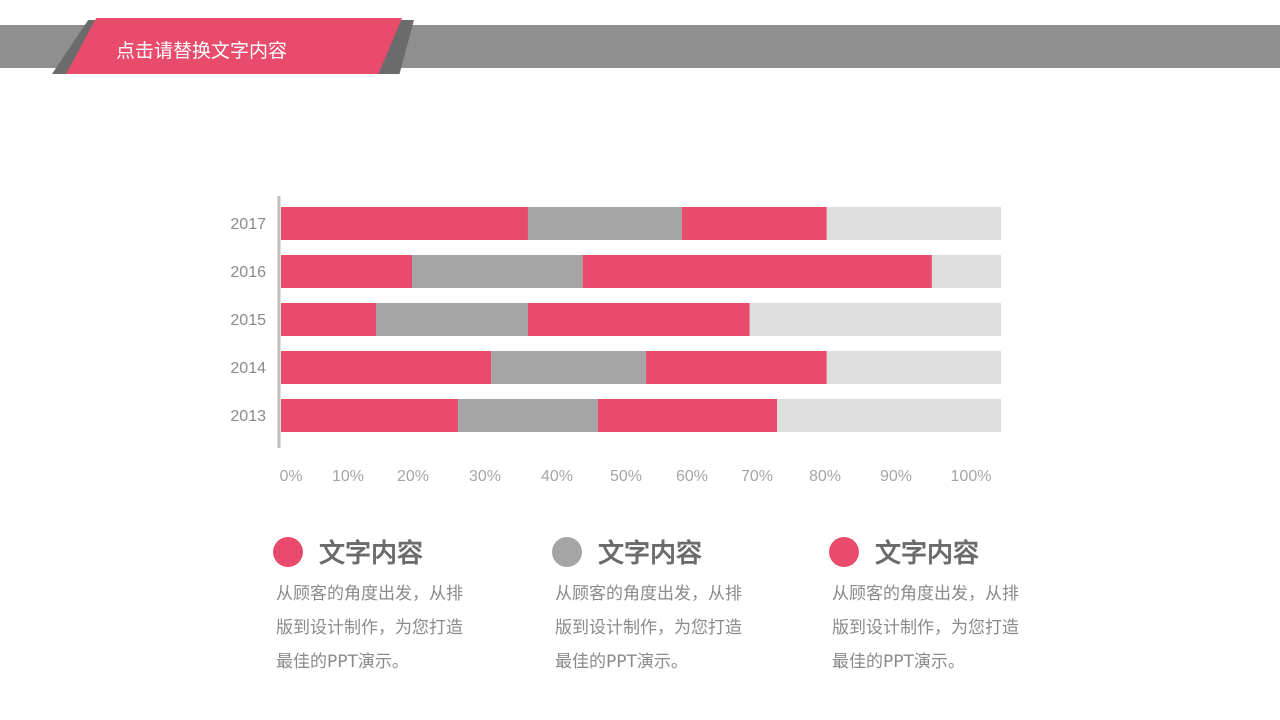 The width and height of the screenshot is (1280, 720). Describe the element at coordinates (692, 476) in the screenshot. I see `x-tick-label: 60%` at that location.